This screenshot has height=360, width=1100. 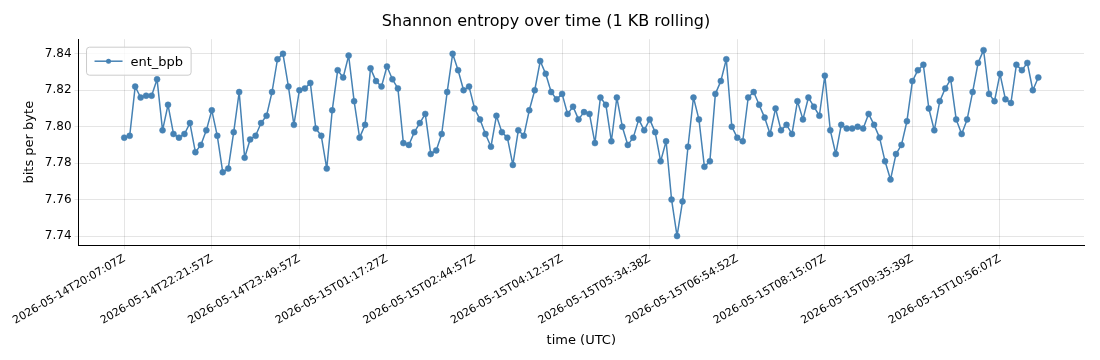 I want to click on y-tick-label: 7.78, so click(x=58, y=162).